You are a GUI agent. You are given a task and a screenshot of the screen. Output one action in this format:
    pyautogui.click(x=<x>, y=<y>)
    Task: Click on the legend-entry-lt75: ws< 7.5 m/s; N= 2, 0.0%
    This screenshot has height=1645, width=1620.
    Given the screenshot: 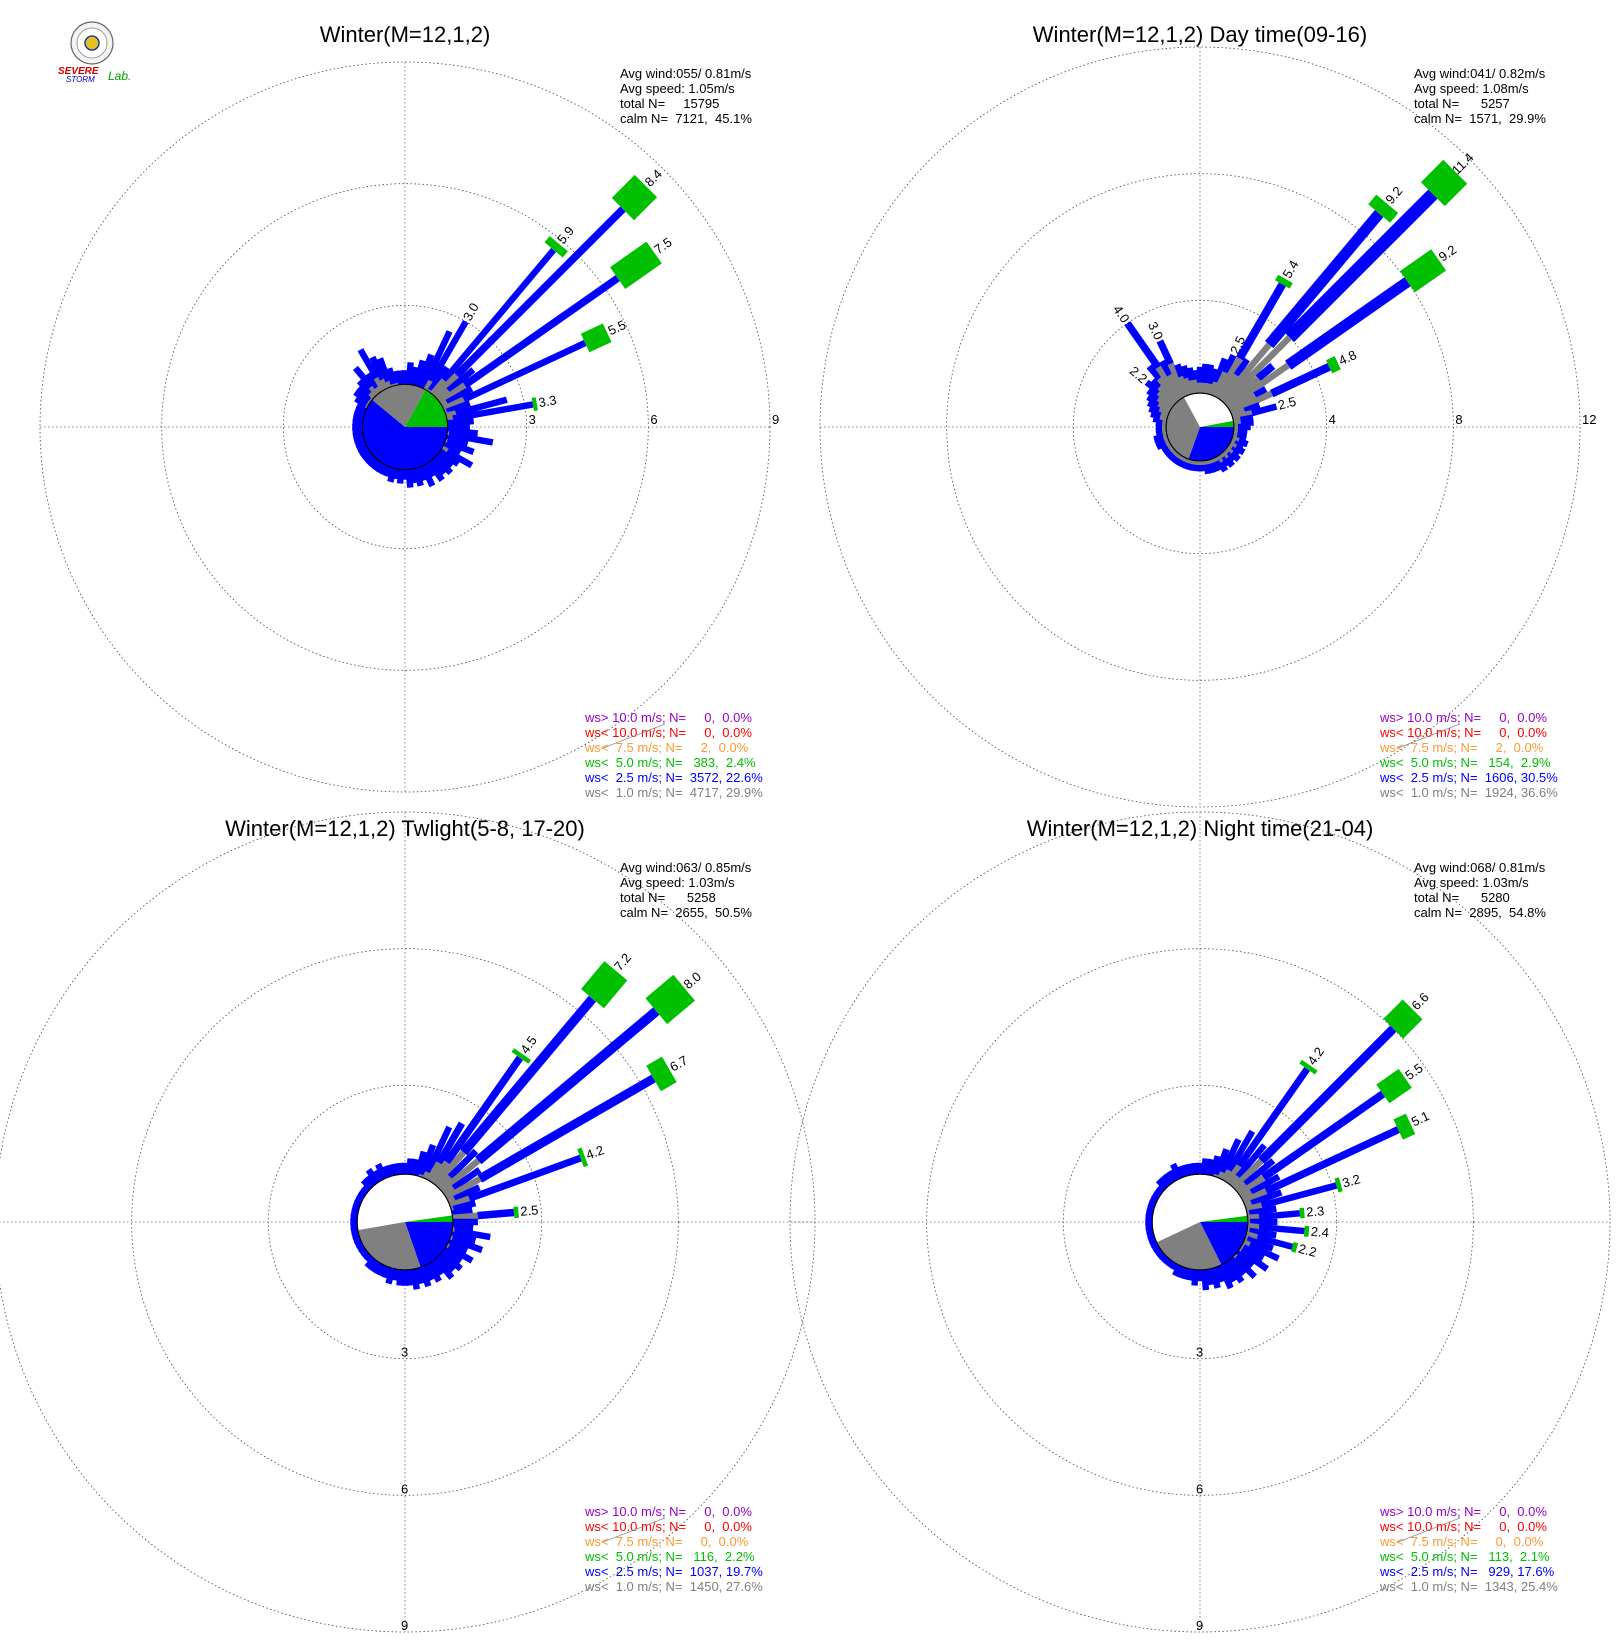 What is the action you would take?
    pyautogui.click(x=666, y=747)
    